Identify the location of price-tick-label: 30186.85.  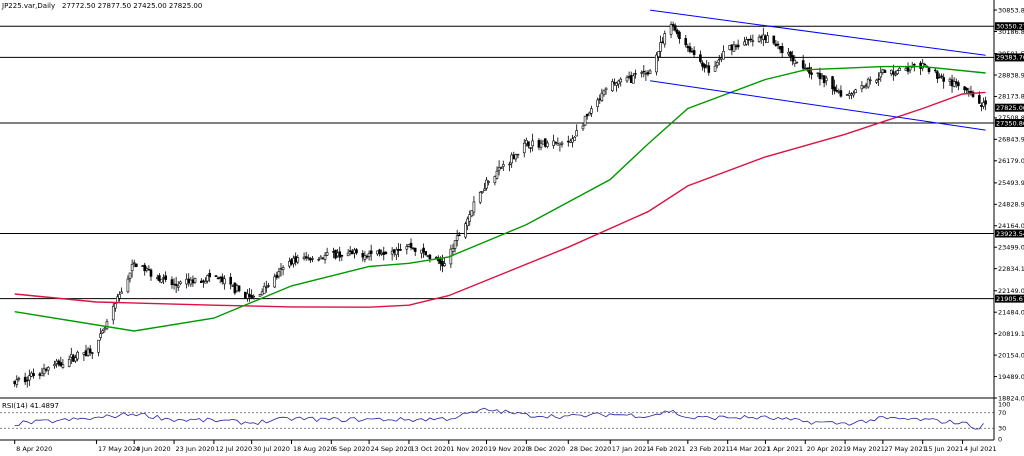
(1011, 32).